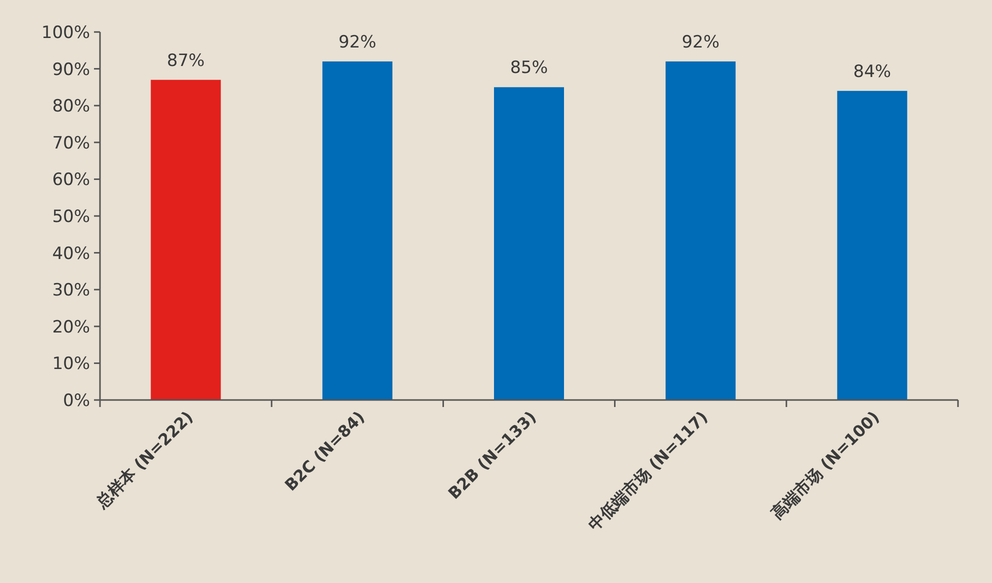 The width and height of the screenshot is (992, 583). I want to click on data-label: 85%, so click(529, 68).